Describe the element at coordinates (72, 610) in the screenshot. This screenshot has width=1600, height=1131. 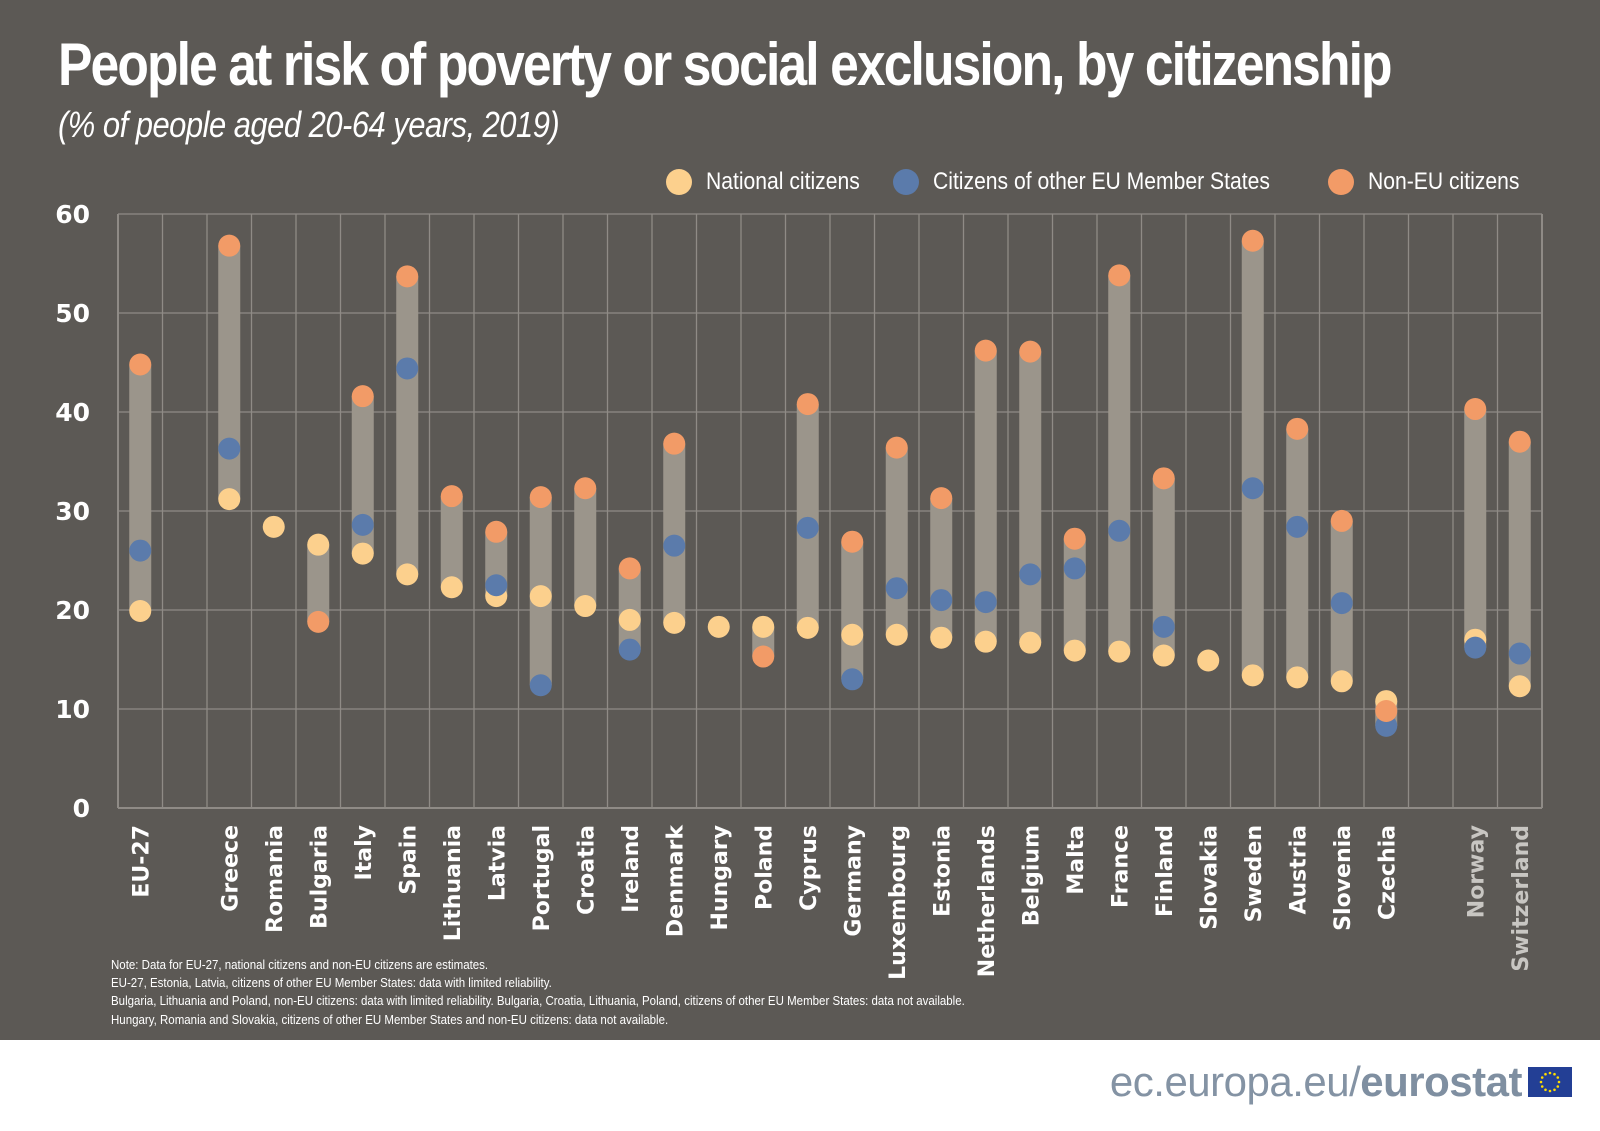
I see `y-tick-label: 20` at that location.